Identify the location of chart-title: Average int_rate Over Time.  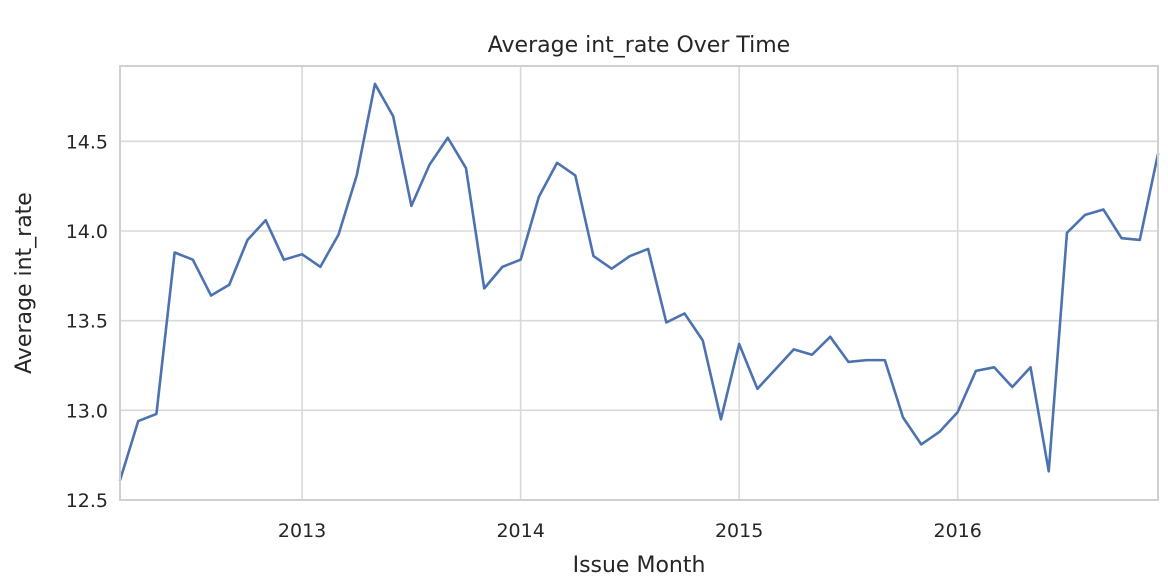
(639, 45).